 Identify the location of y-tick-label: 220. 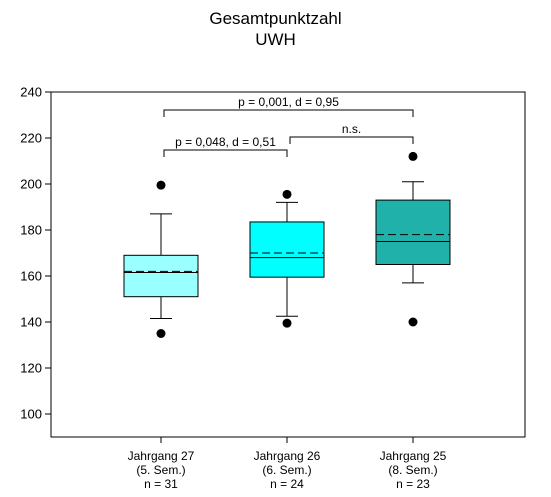
(31, 138).